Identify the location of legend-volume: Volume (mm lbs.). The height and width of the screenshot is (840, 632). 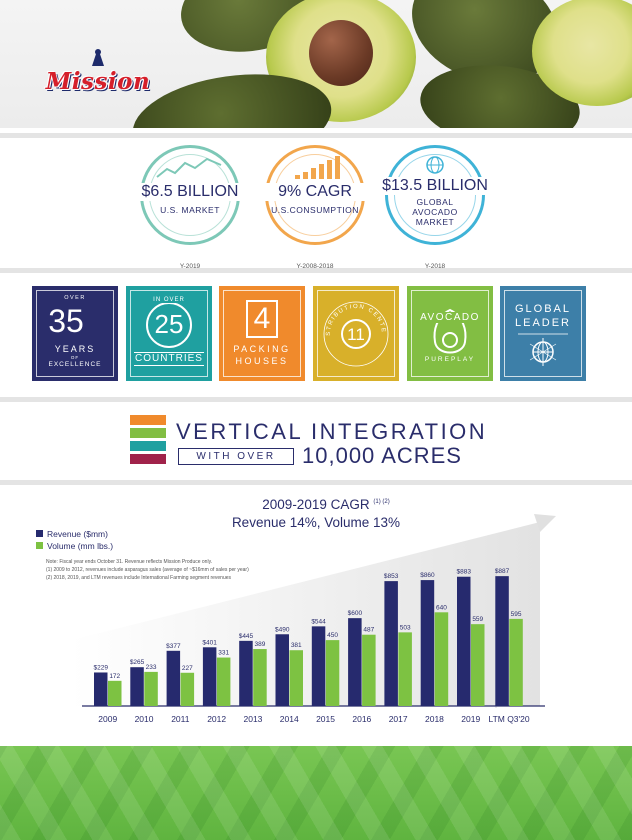
(74, 546).